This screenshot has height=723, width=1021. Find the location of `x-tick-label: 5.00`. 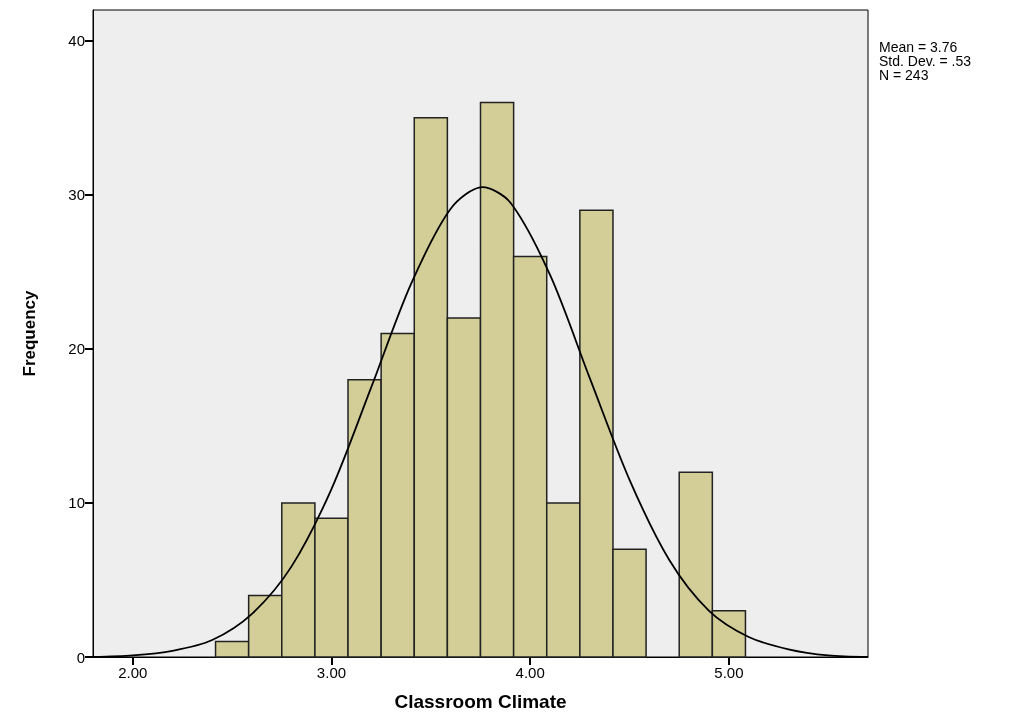

x-tick-label: 5.00 is located at coordinates (729, 672).